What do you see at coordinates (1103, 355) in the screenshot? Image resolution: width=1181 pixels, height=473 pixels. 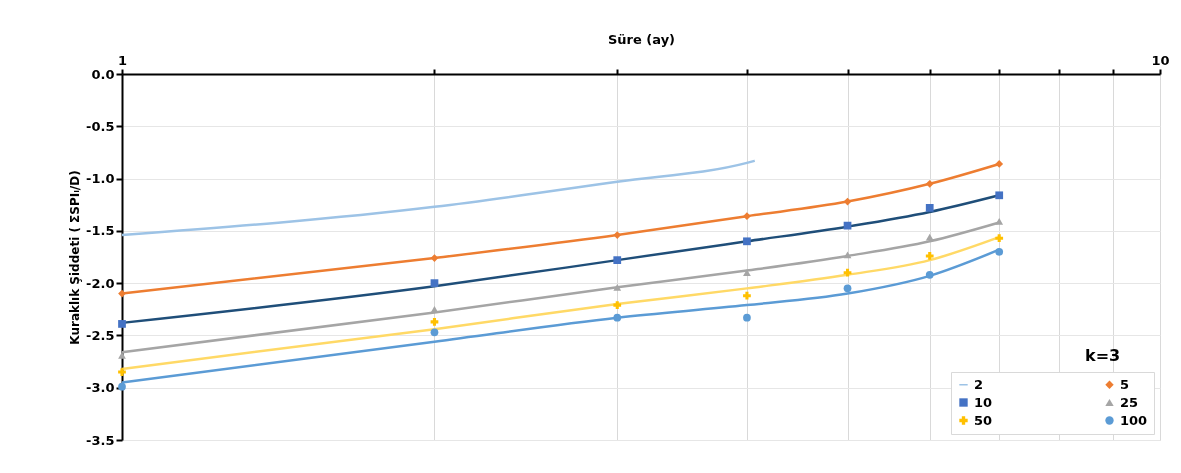 I see `annotation: k=3` at bounding box center [1103, 355].